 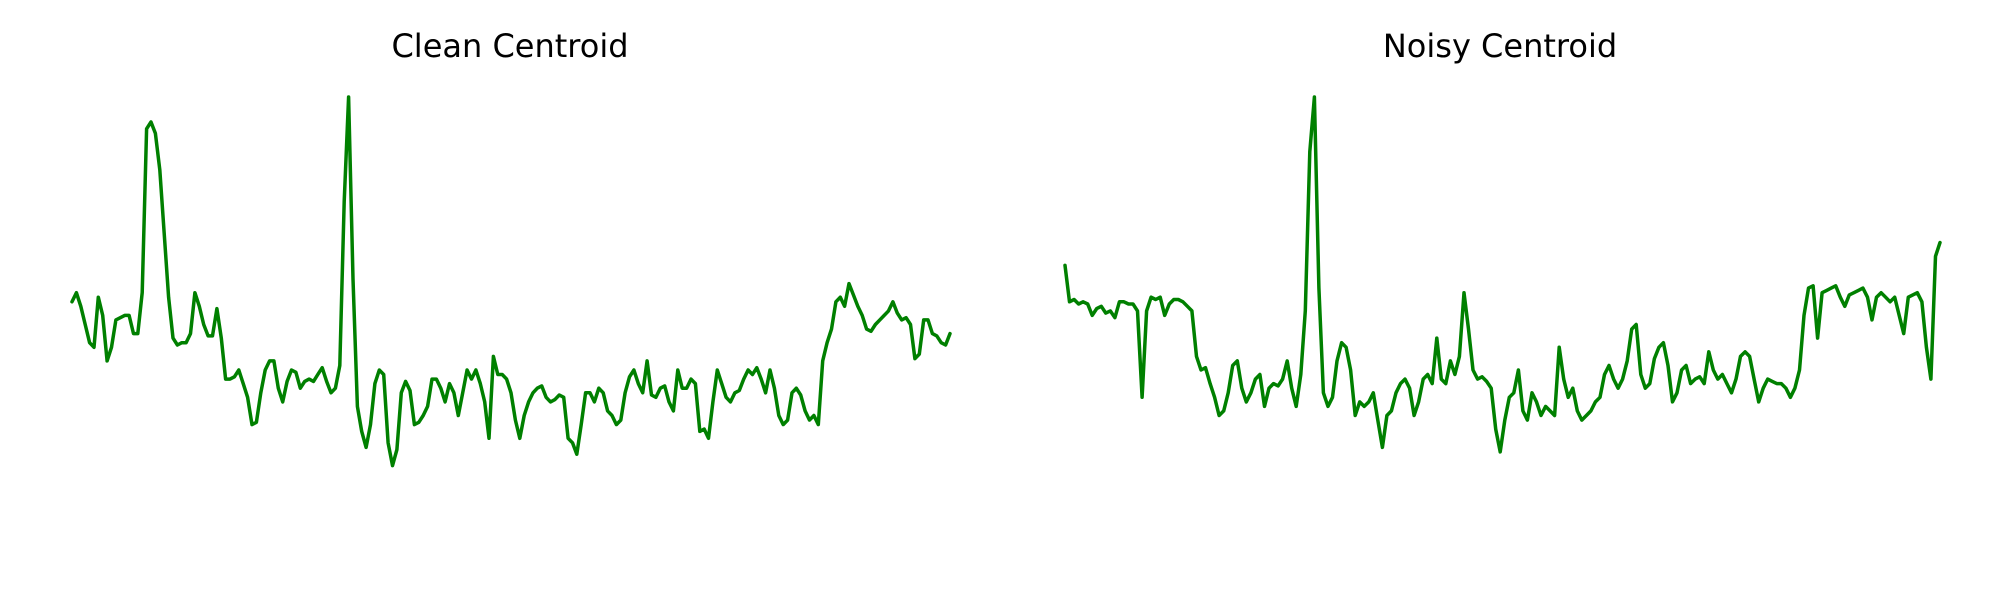 What do you see at coordinates (1500, 46) in the screenshot?
I see `chart-title-noisy-centroid: Noisy Centroid` at bounding box center [1500, 46].